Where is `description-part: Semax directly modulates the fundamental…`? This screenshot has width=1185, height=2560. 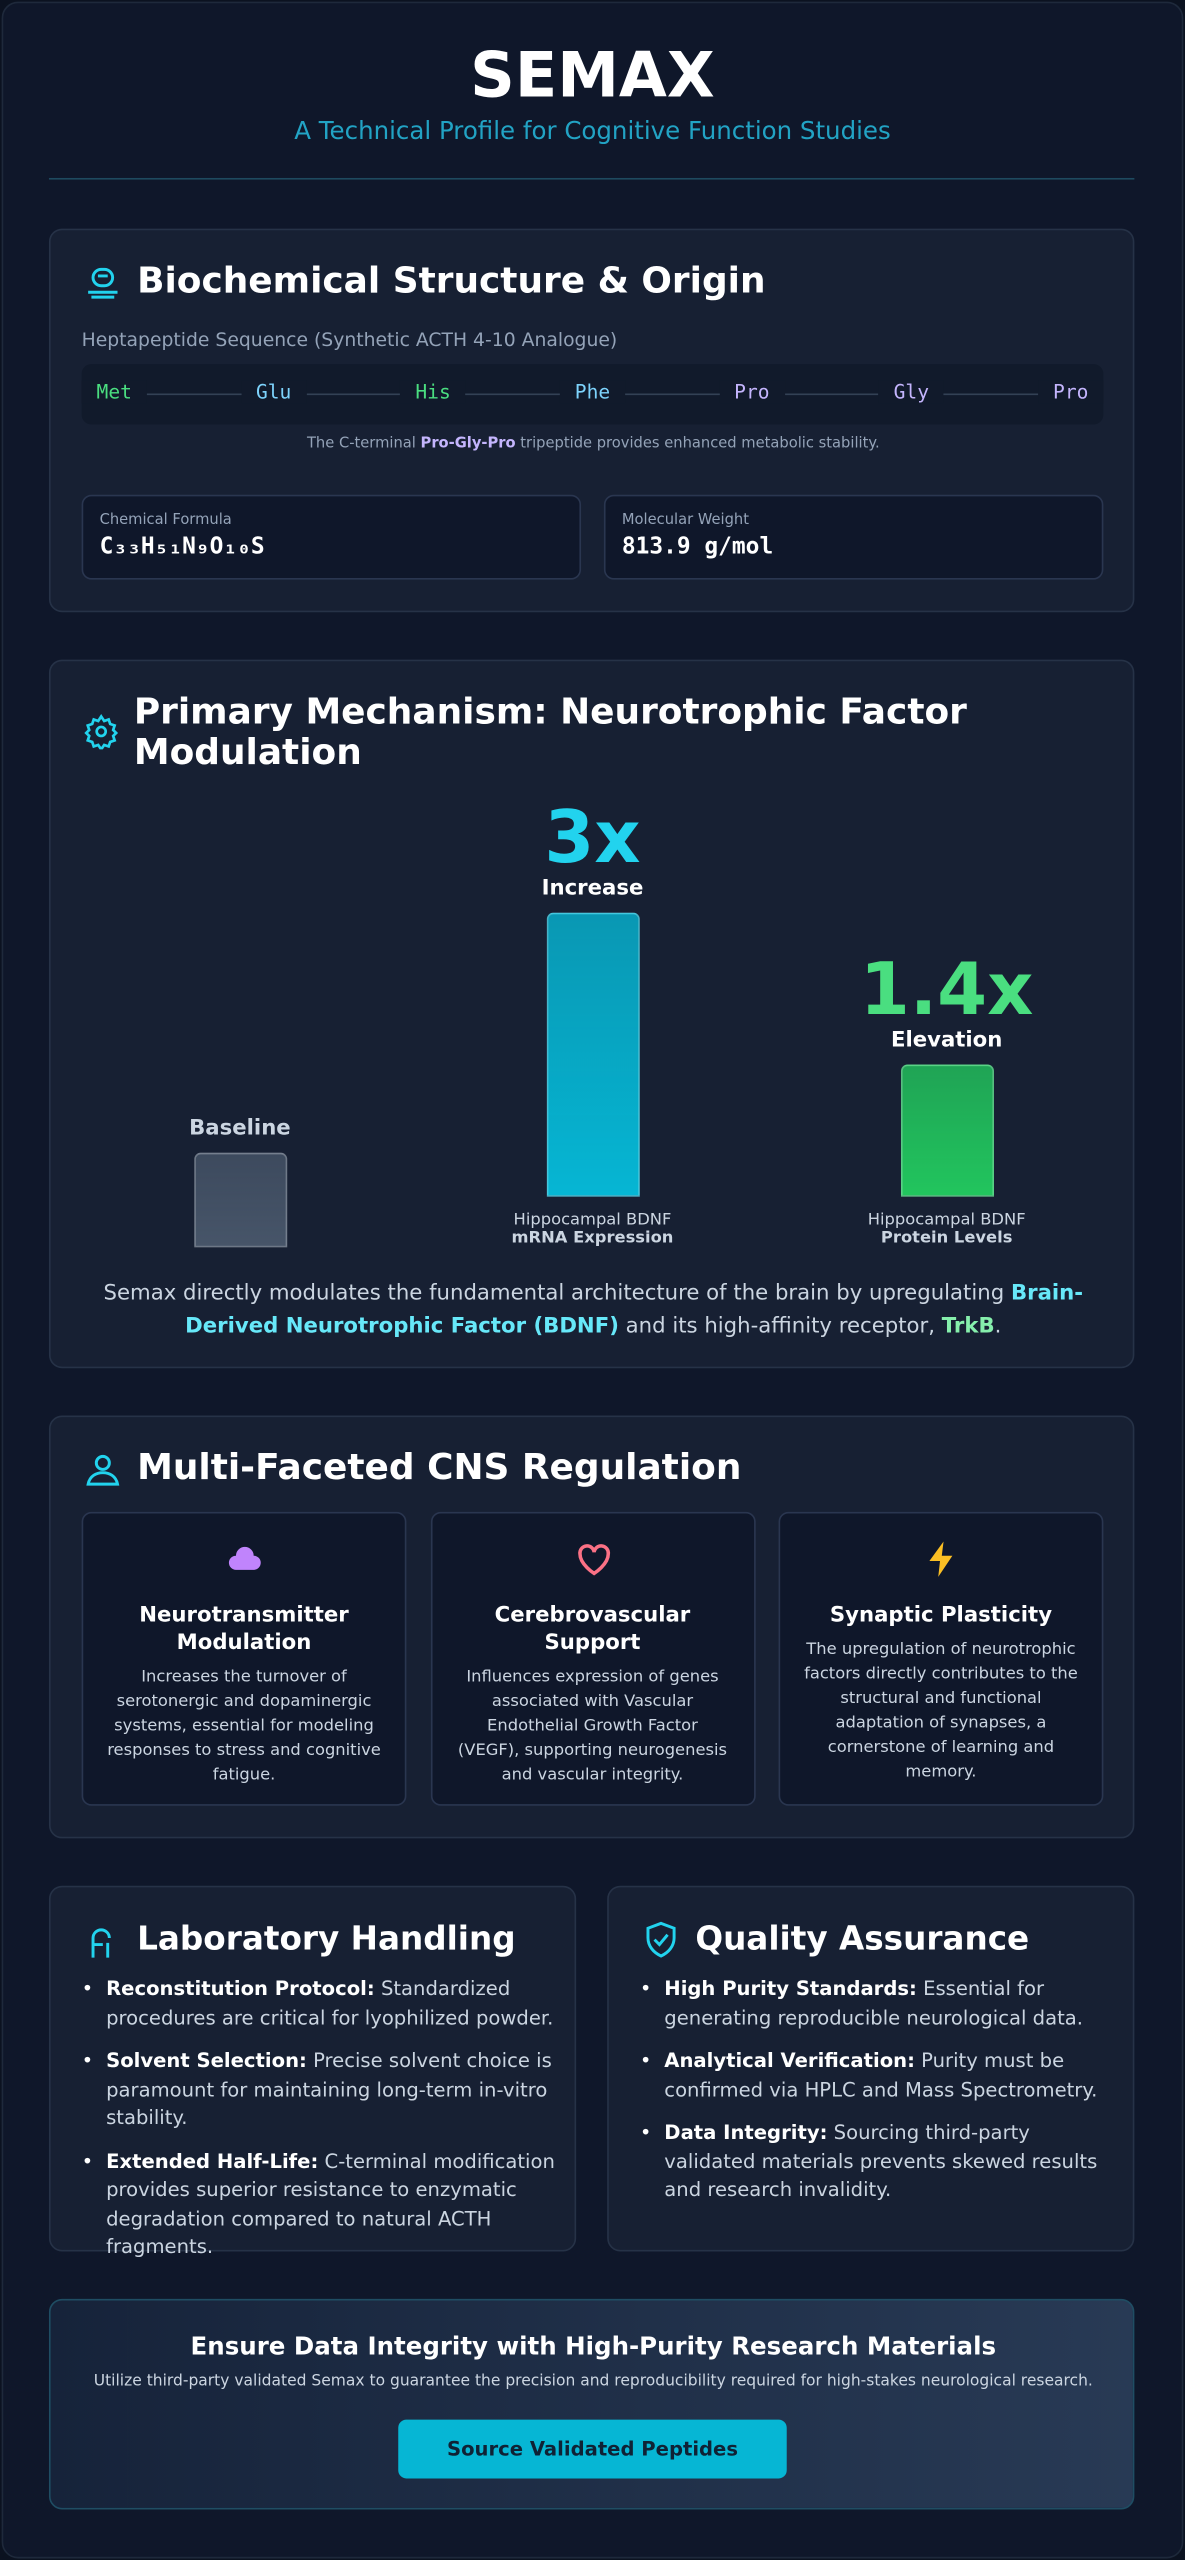
description-part: Semax directly modulates the fundamental… is located at coordinates (557, 1294).